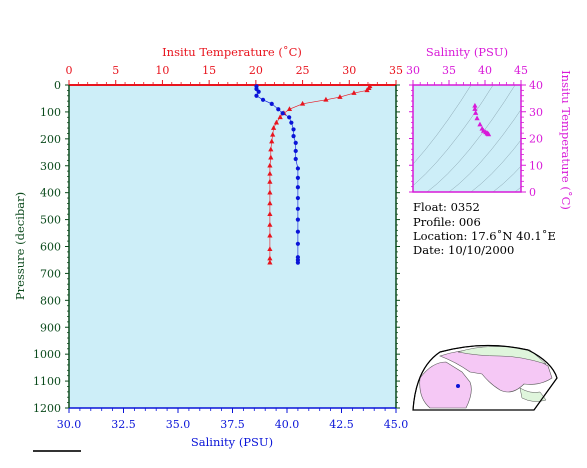 The height and width of the screenshot is (468, 587). I want to click on pressure-tick-label: 1000, so click(47, 354).